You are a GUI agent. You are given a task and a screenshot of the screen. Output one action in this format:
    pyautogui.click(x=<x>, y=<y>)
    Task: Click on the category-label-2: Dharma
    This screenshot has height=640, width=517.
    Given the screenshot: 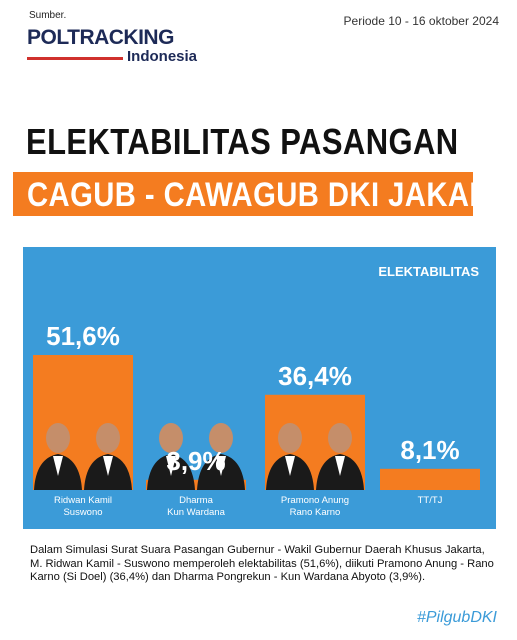 What is the action you would take?
    pyautogui.click(x=196, y=500)
    